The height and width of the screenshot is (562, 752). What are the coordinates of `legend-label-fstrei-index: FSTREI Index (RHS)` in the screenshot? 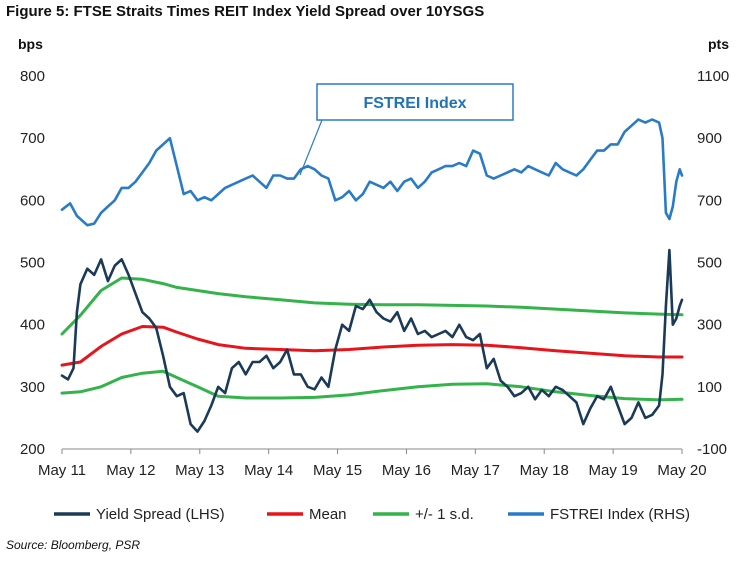 It's located at (620, 514).